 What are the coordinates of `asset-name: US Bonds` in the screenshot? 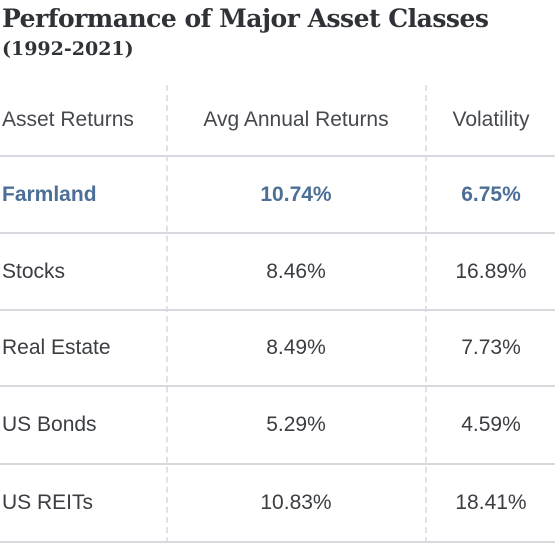 It's located at (49, 424).